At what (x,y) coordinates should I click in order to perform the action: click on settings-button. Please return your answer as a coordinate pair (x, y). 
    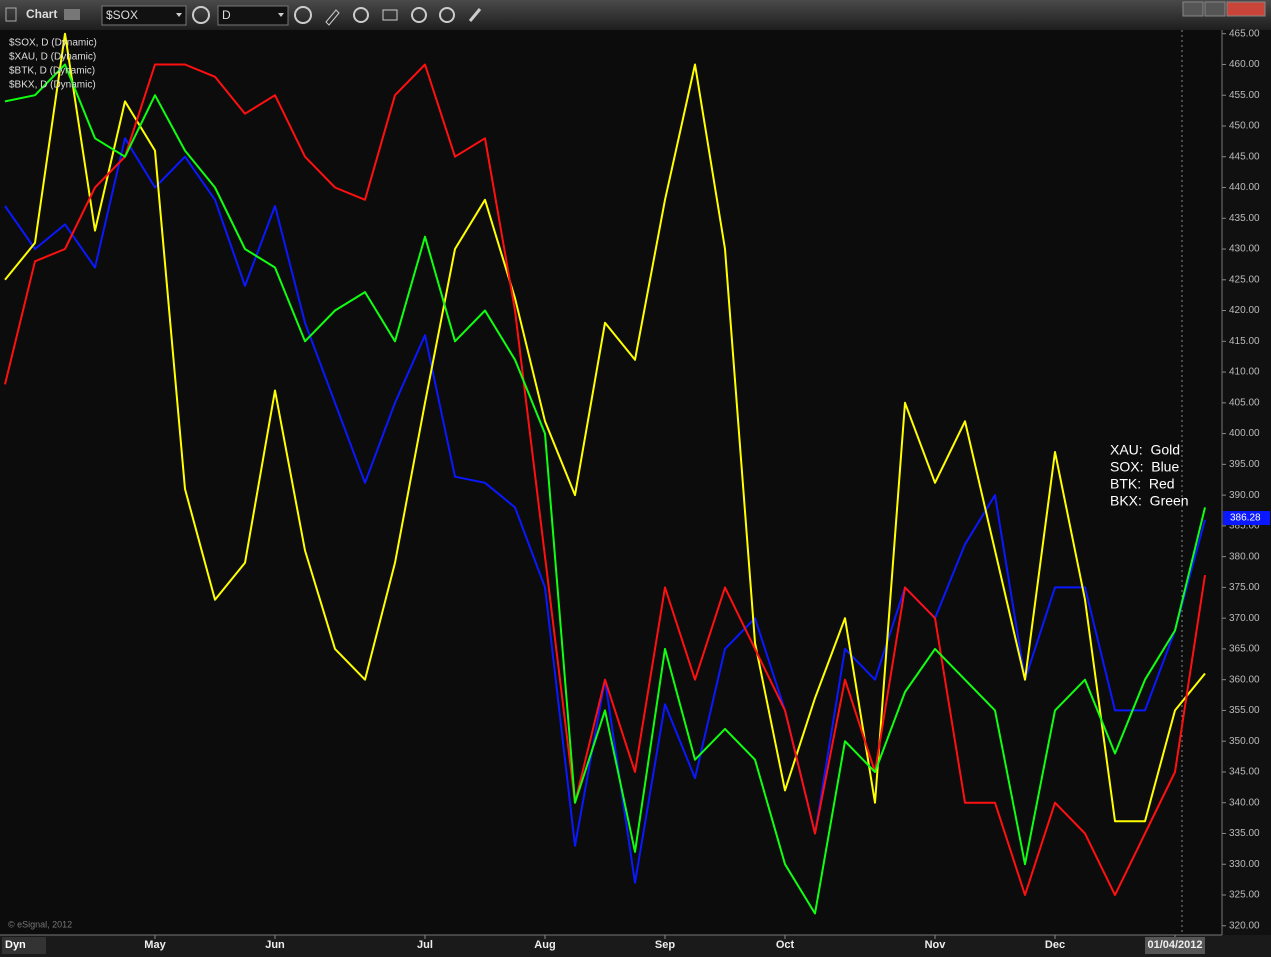
    Looking at the image, I should click on (201, 15).